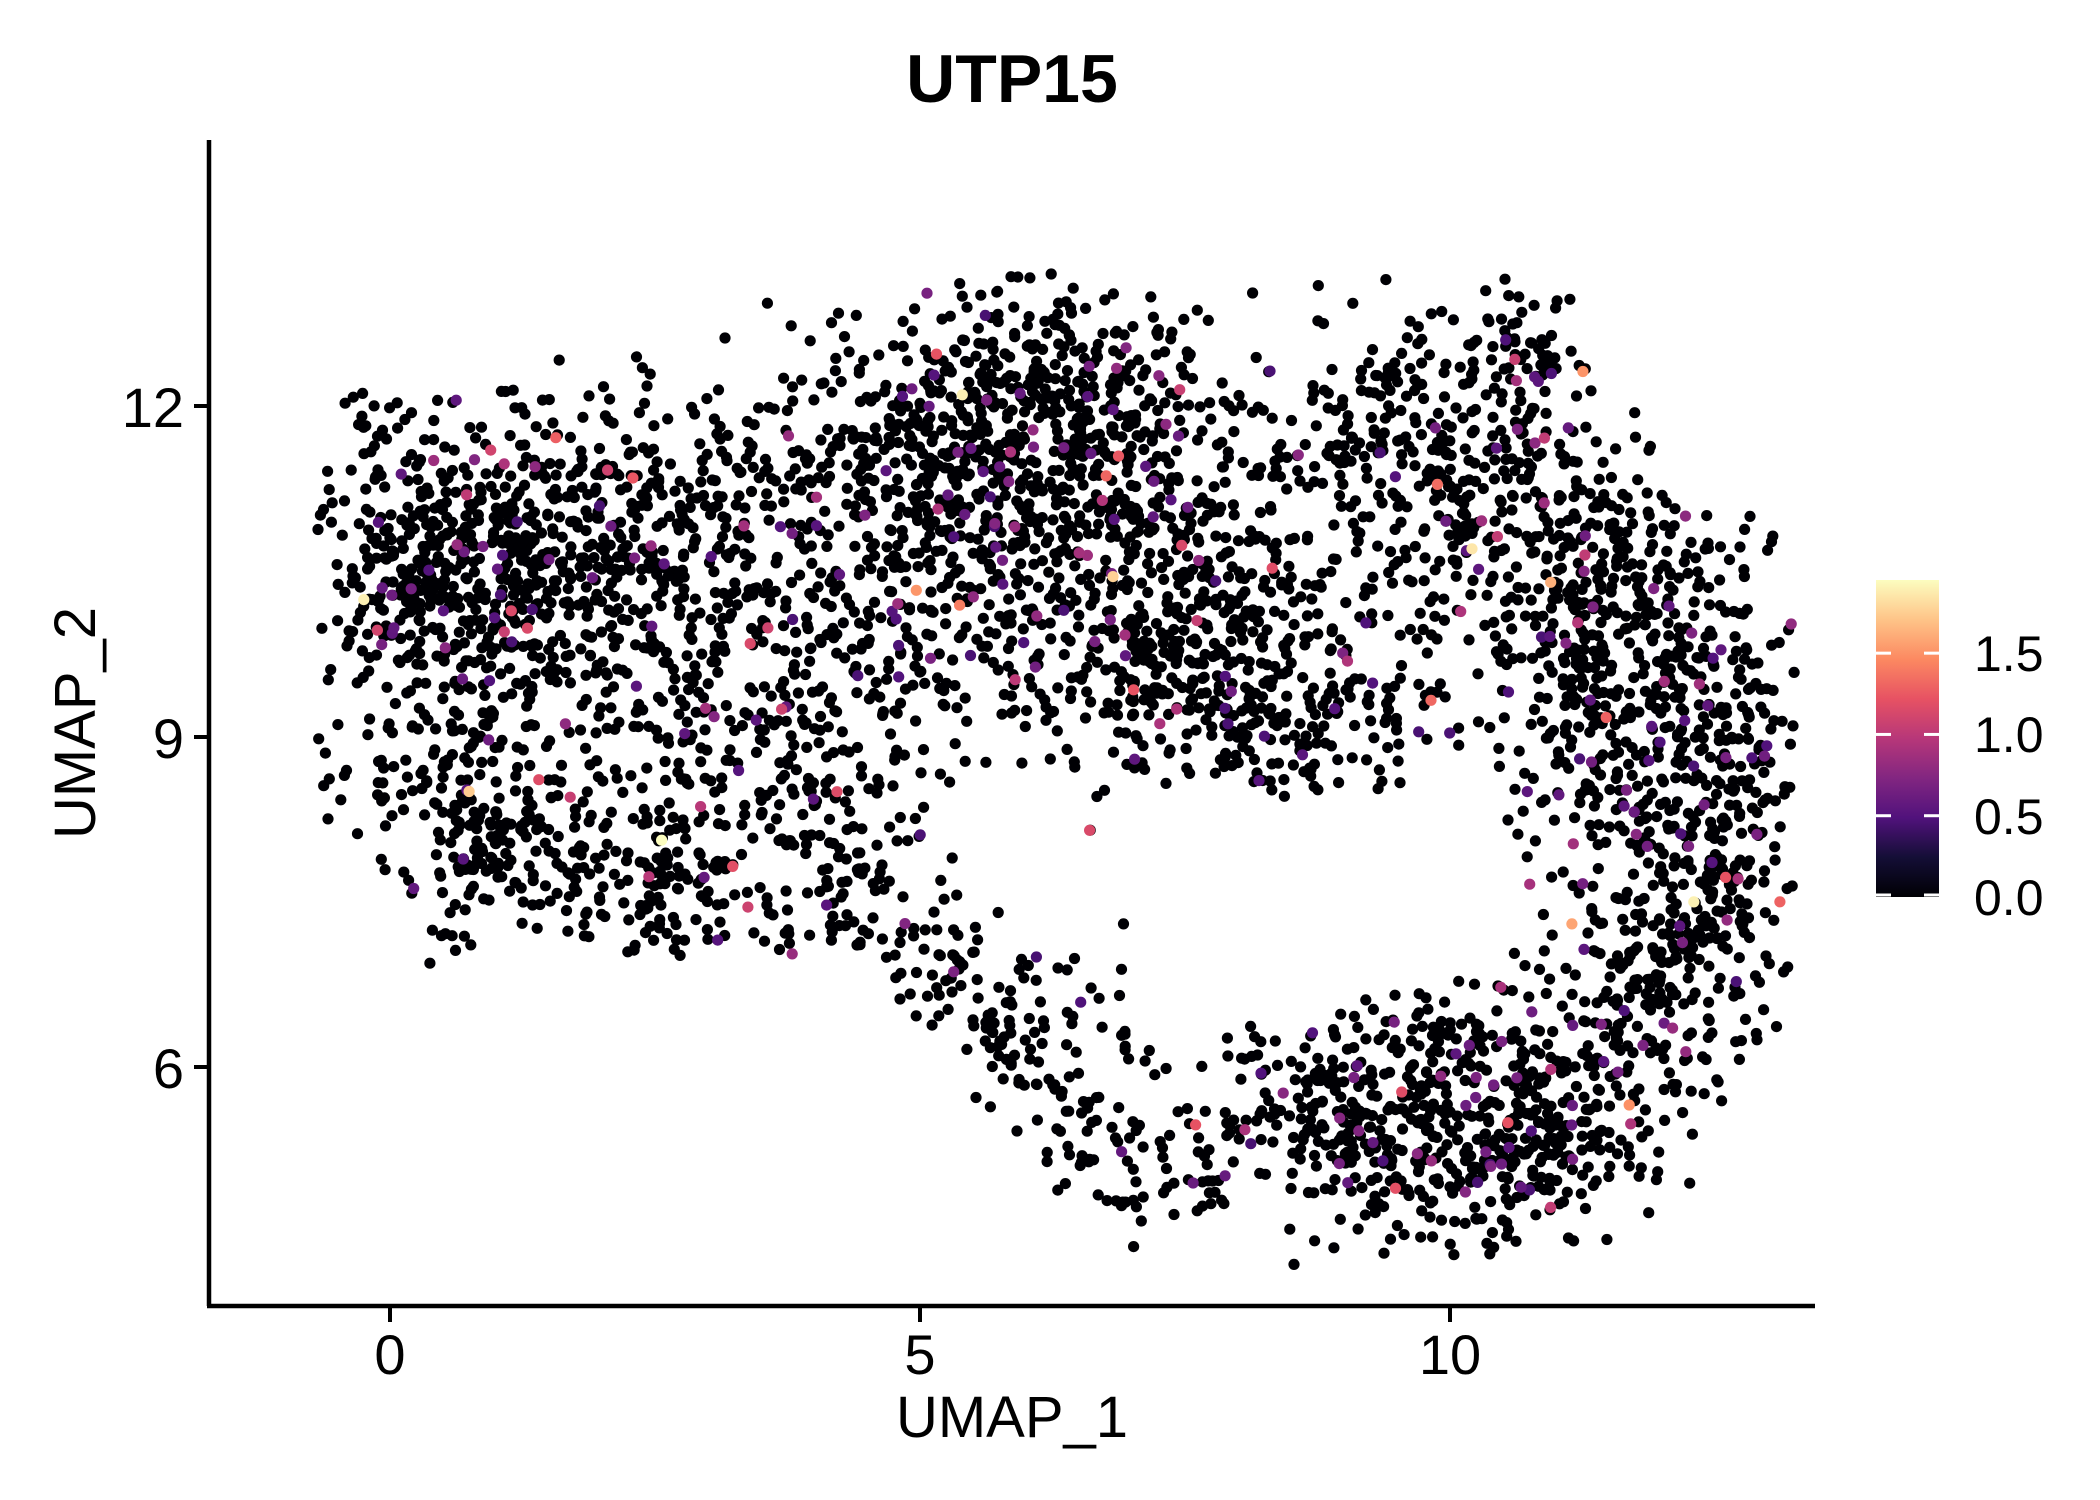 Image resolution: width=2100 pixels, height=1500 pixels. I want to click on x-tick-label-5: 5, so click(919, 1354).